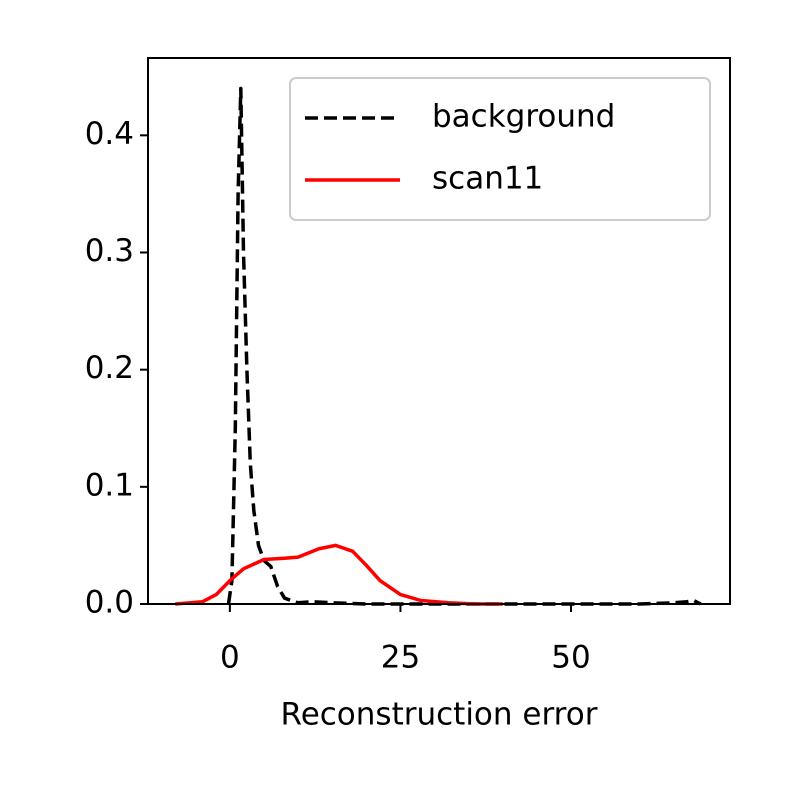 The height and width of the screenshot is (789, 789). I want to click on legend-label: background, so click(523, 117).